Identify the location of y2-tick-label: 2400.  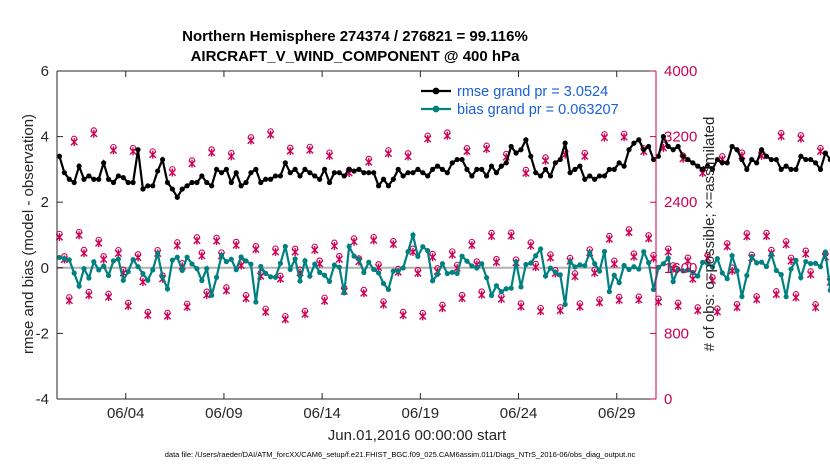
(680, 202).